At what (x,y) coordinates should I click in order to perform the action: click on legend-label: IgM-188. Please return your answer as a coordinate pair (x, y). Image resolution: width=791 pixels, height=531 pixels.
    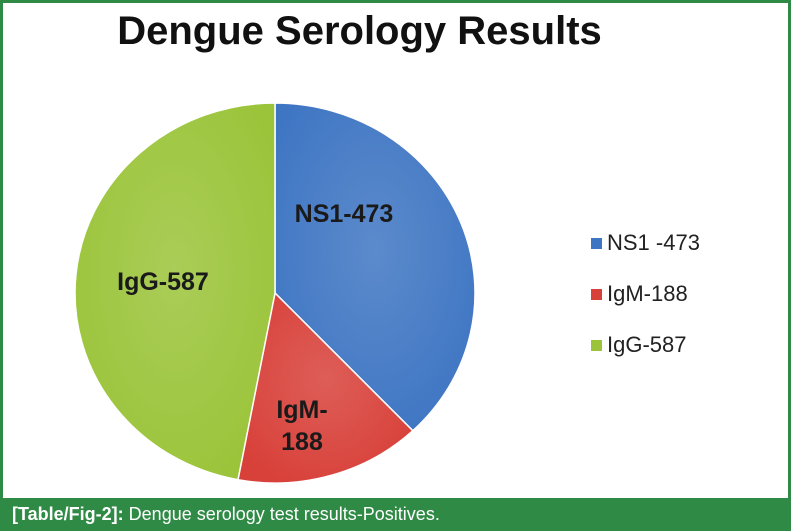
    Looking at the image, I should click on (647, 293).